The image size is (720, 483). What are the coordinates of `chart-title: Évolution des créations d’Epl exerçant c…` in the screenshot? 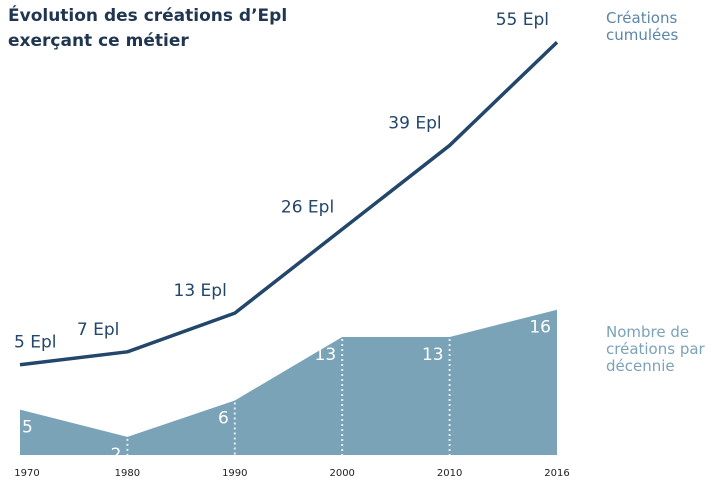 It's located at (148, 28).